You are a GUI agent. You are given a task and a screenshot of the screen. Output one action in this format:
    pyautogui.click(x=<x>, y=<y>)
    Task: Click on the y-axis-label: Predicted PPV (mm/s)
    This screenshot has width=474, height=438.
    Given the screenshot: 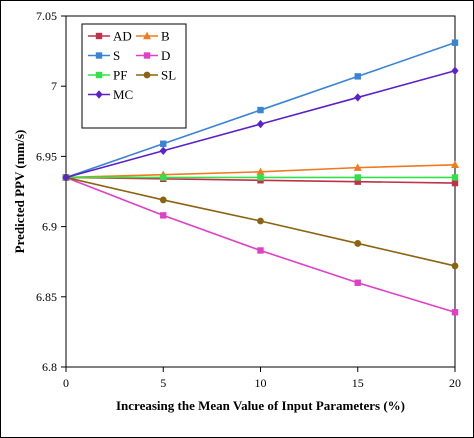 What is the action you would take?
    pyautogui.click(x=19, y=192)
    